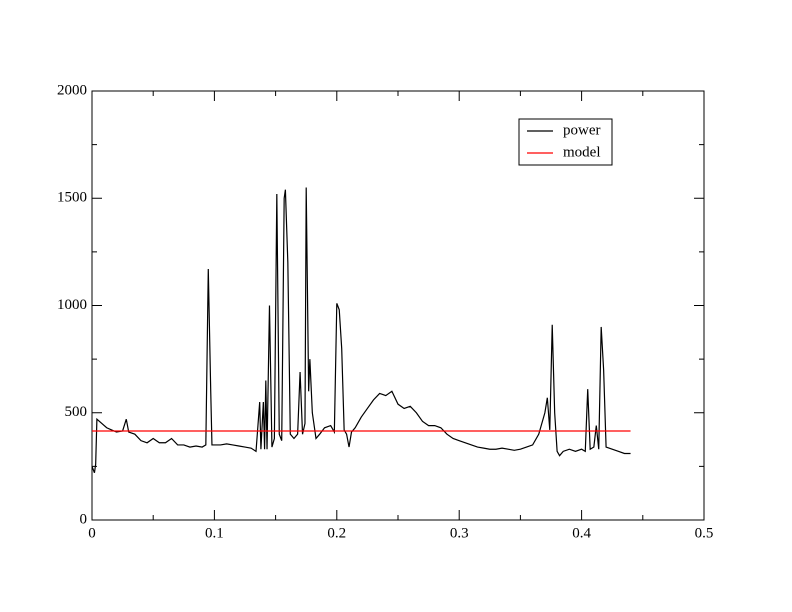 Image resolution: width=792 pixels, height=612 pixels. What do you see at coordinates (76, 412) in the screenshot?
I see `y-tick-label: 500` at bounding box center [76, 412].